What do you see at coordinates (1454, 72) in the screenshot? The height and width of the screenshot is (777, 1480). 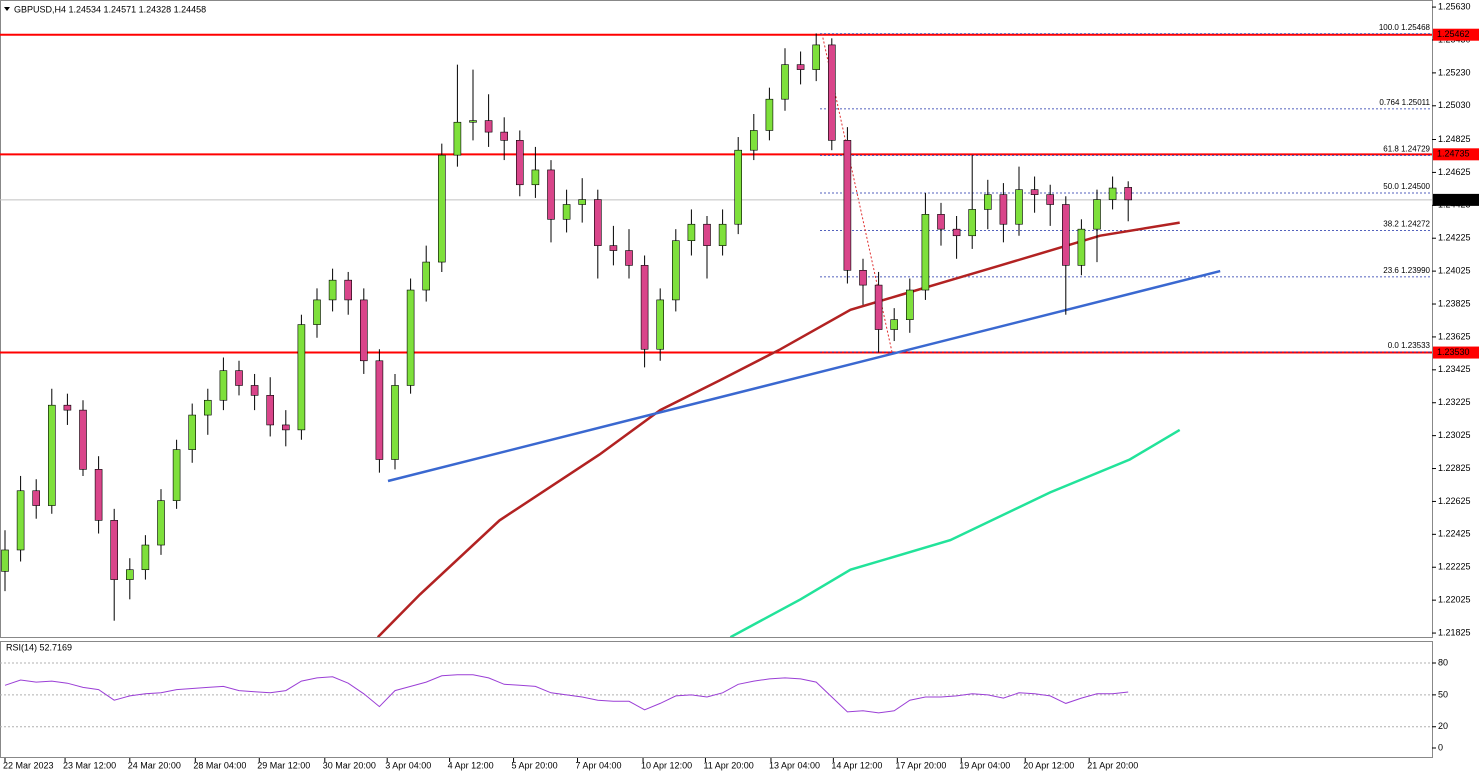 I see `y-tick-label: 1.25230` at bounding box center [1454, 72].